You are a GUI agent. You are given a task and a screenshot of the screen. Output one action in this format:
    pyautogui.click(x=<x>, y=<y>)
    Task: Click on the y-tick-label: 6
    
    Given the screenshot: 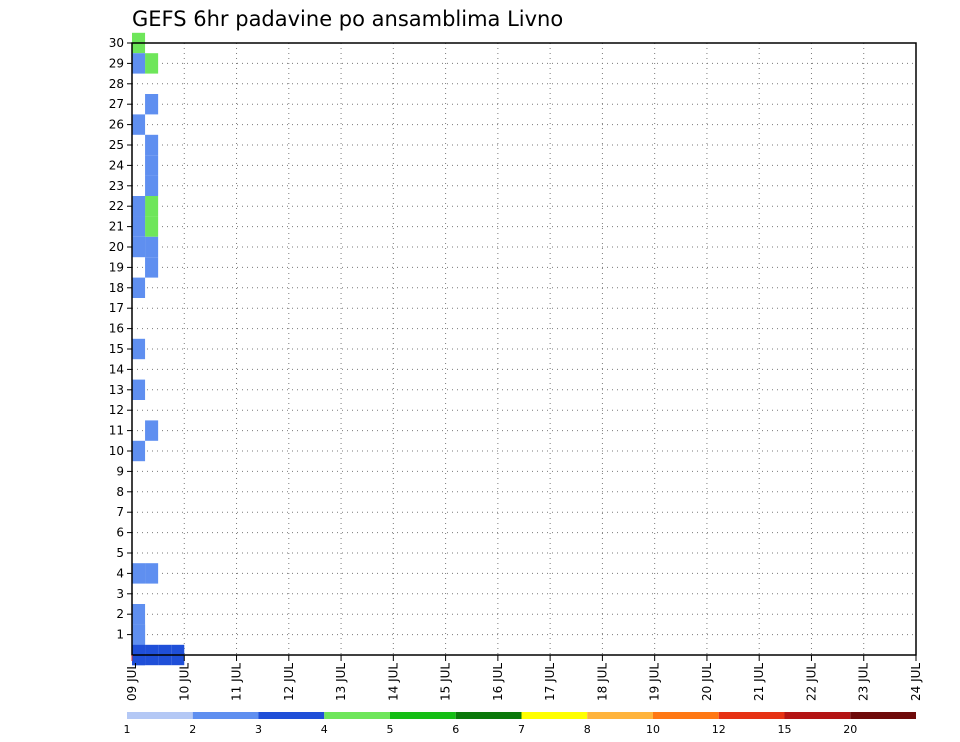 What is the action you would take?
    pyautogui.click(x=120, y=533)
    